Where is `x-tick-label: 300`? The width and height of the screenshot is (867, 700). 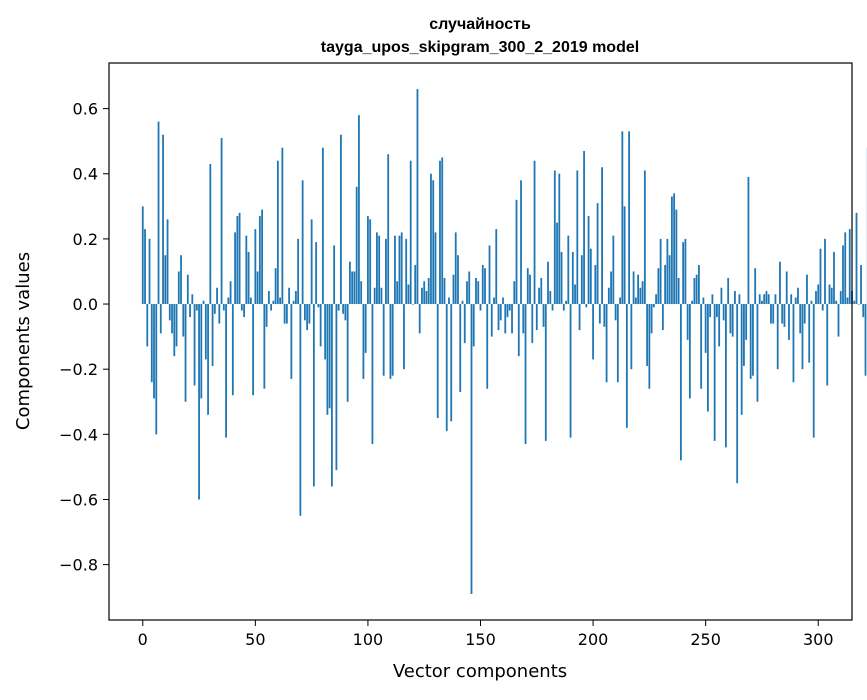
x-tick-label: 300 is located at coordinates (818, 639).